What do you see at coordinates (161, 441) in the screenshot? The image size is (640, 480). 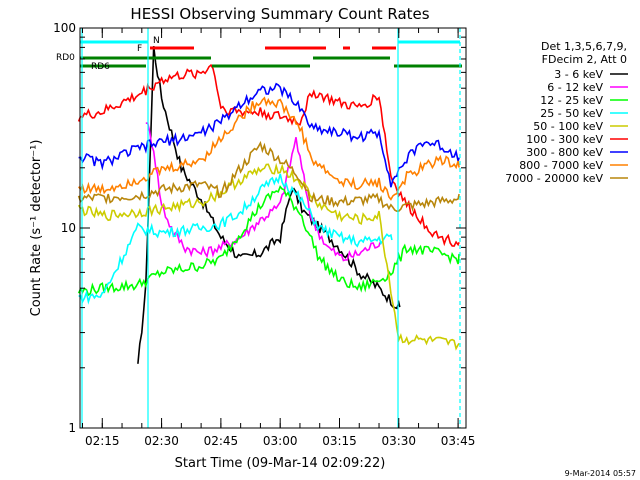 I see `x-tick-label: 02:30` at bounding box center [161, 441].